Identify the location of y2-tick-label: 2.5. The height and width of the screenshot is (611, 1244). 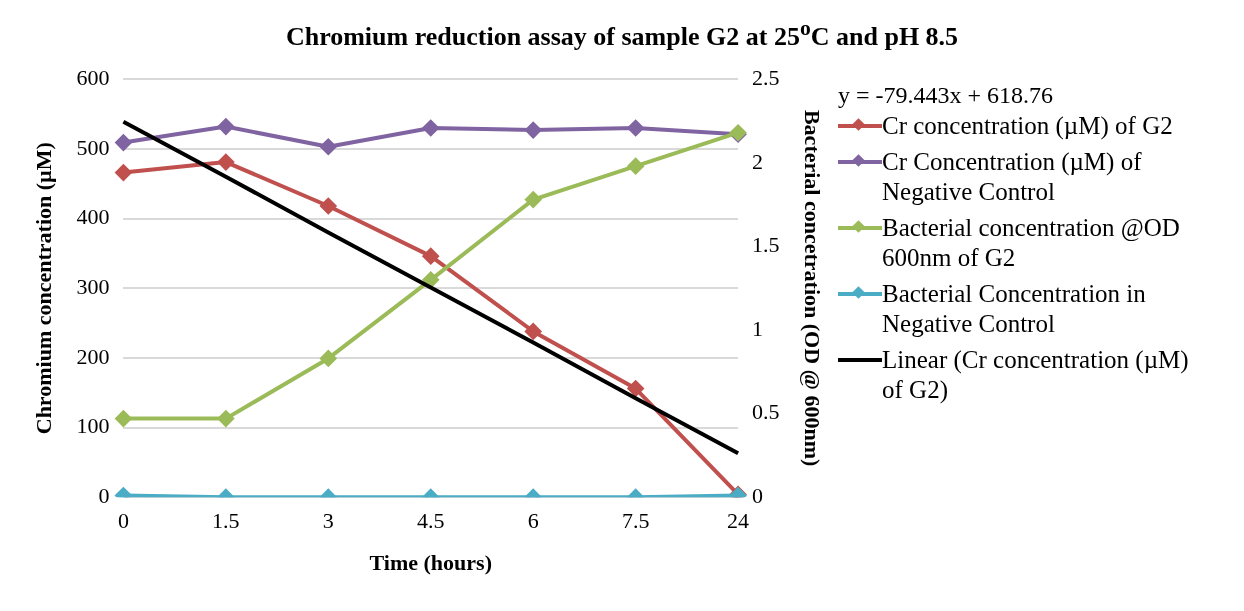
(766, 77).